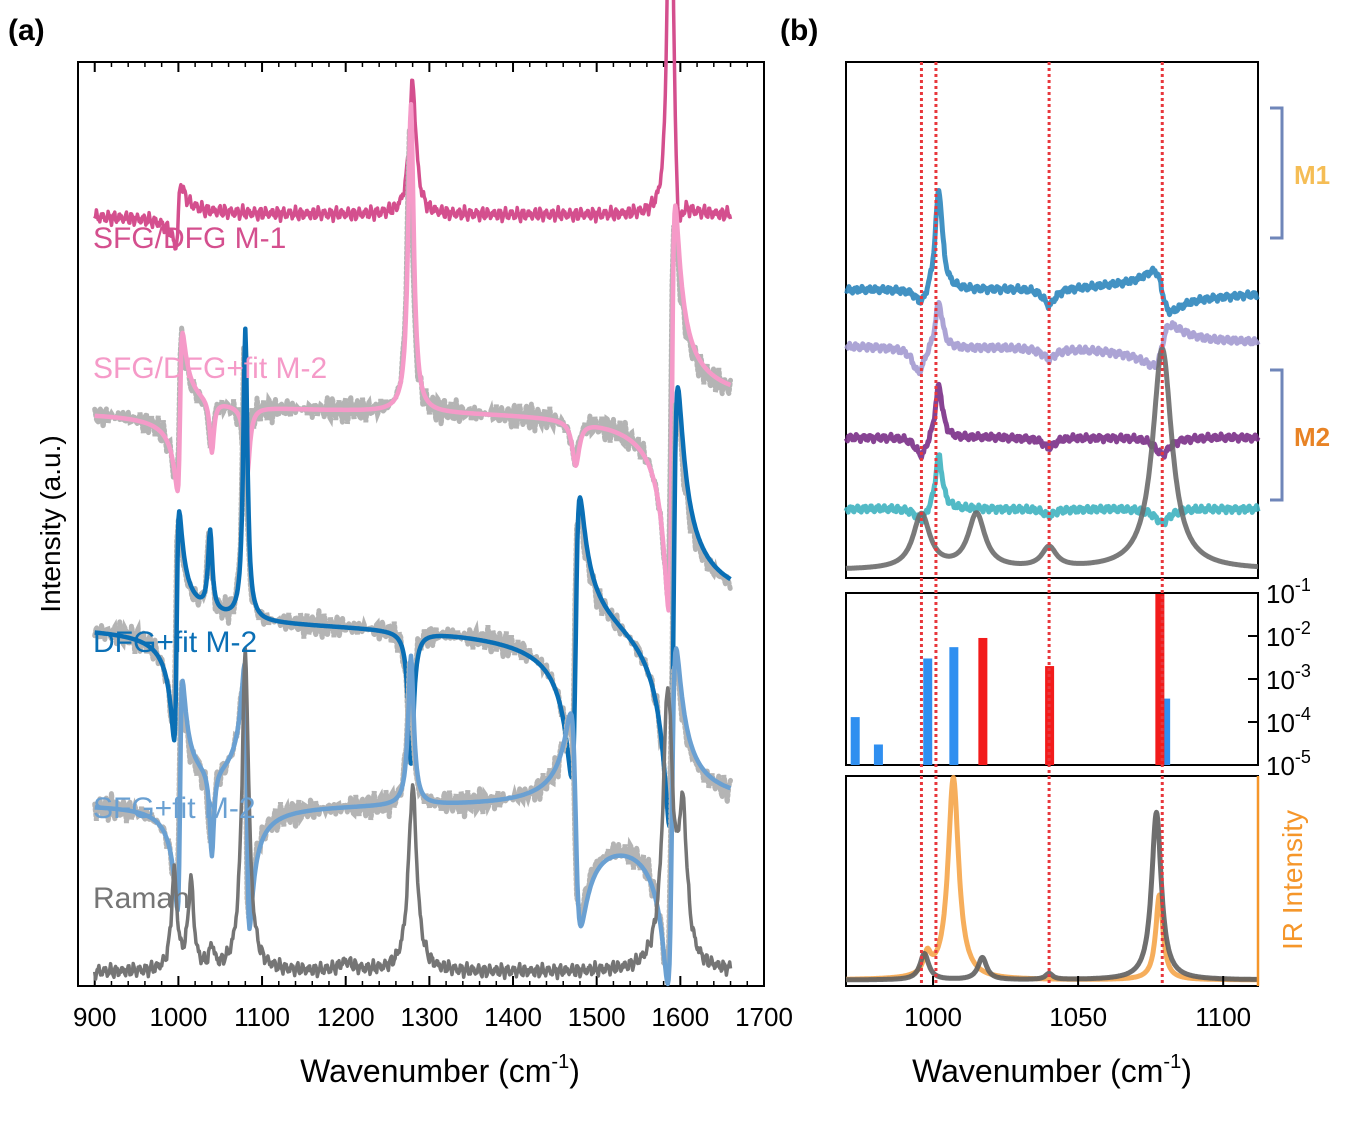  What do you see at coordinates (1292, 880) in the screenshot?
I see `panel-b-ir-ylabel: IR Intensity` at bounding box center [1292, 880].